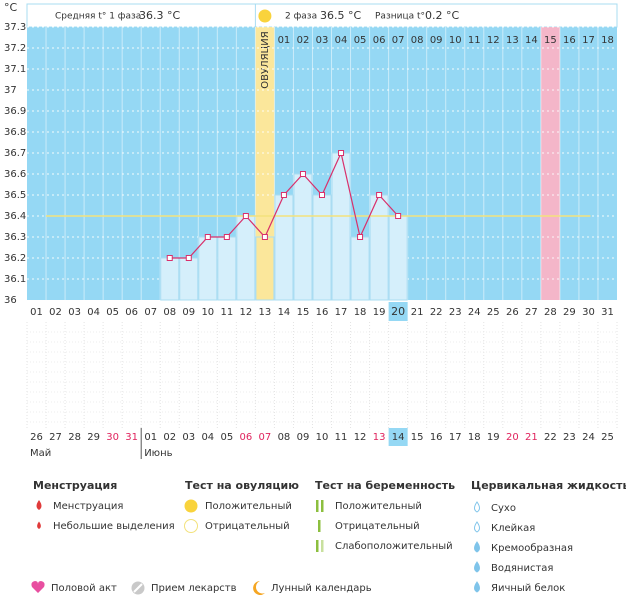 The width and height of the screenshot is (626, 595). Describe the element at coordinates (588, 40) in the screenshot. I see `cycle-day: 17` at that location.